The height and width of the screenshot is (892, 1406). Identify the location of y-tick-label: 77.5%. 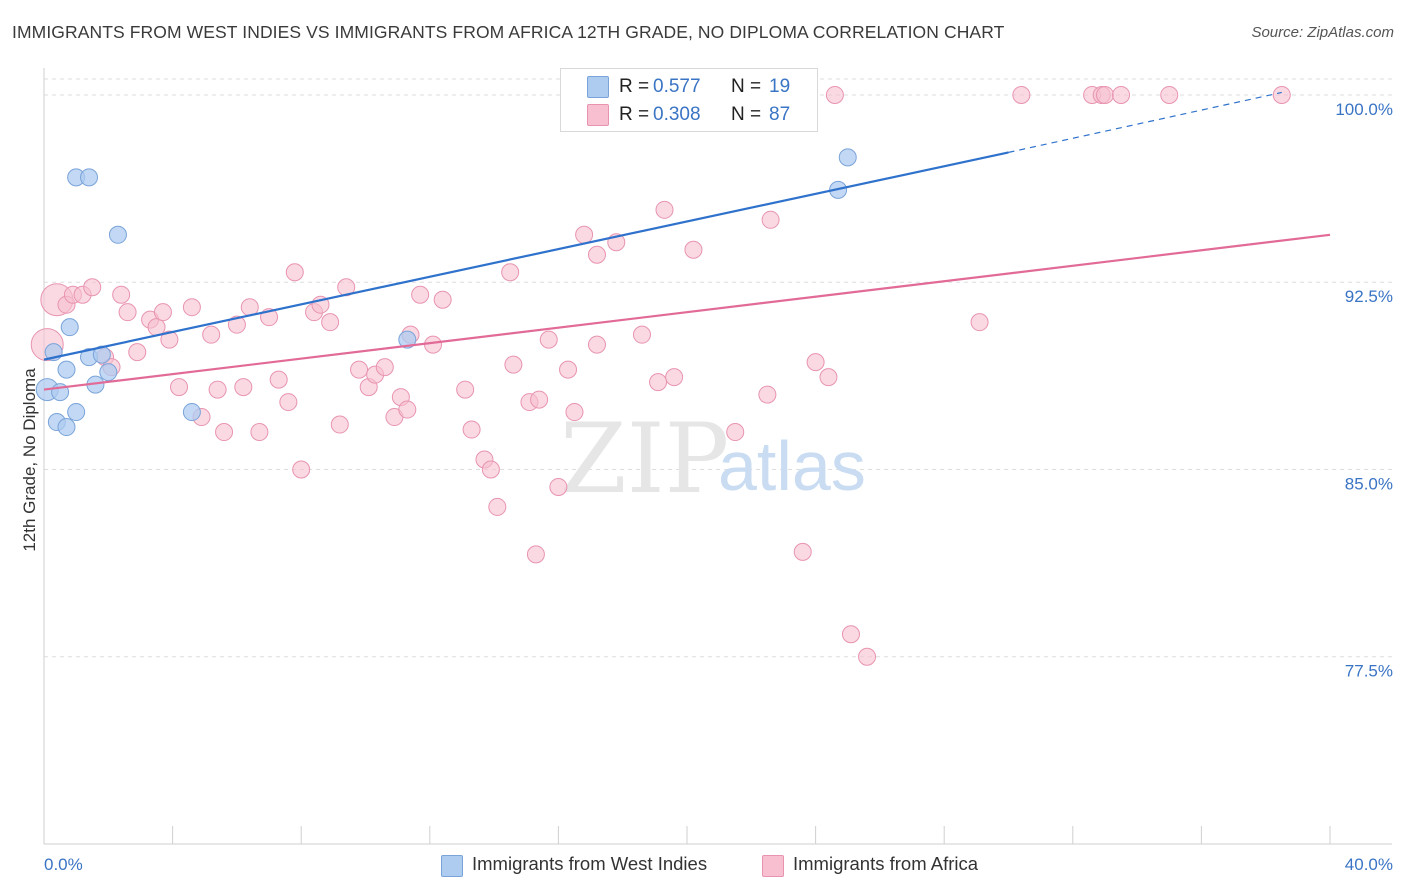
(1369, 671).